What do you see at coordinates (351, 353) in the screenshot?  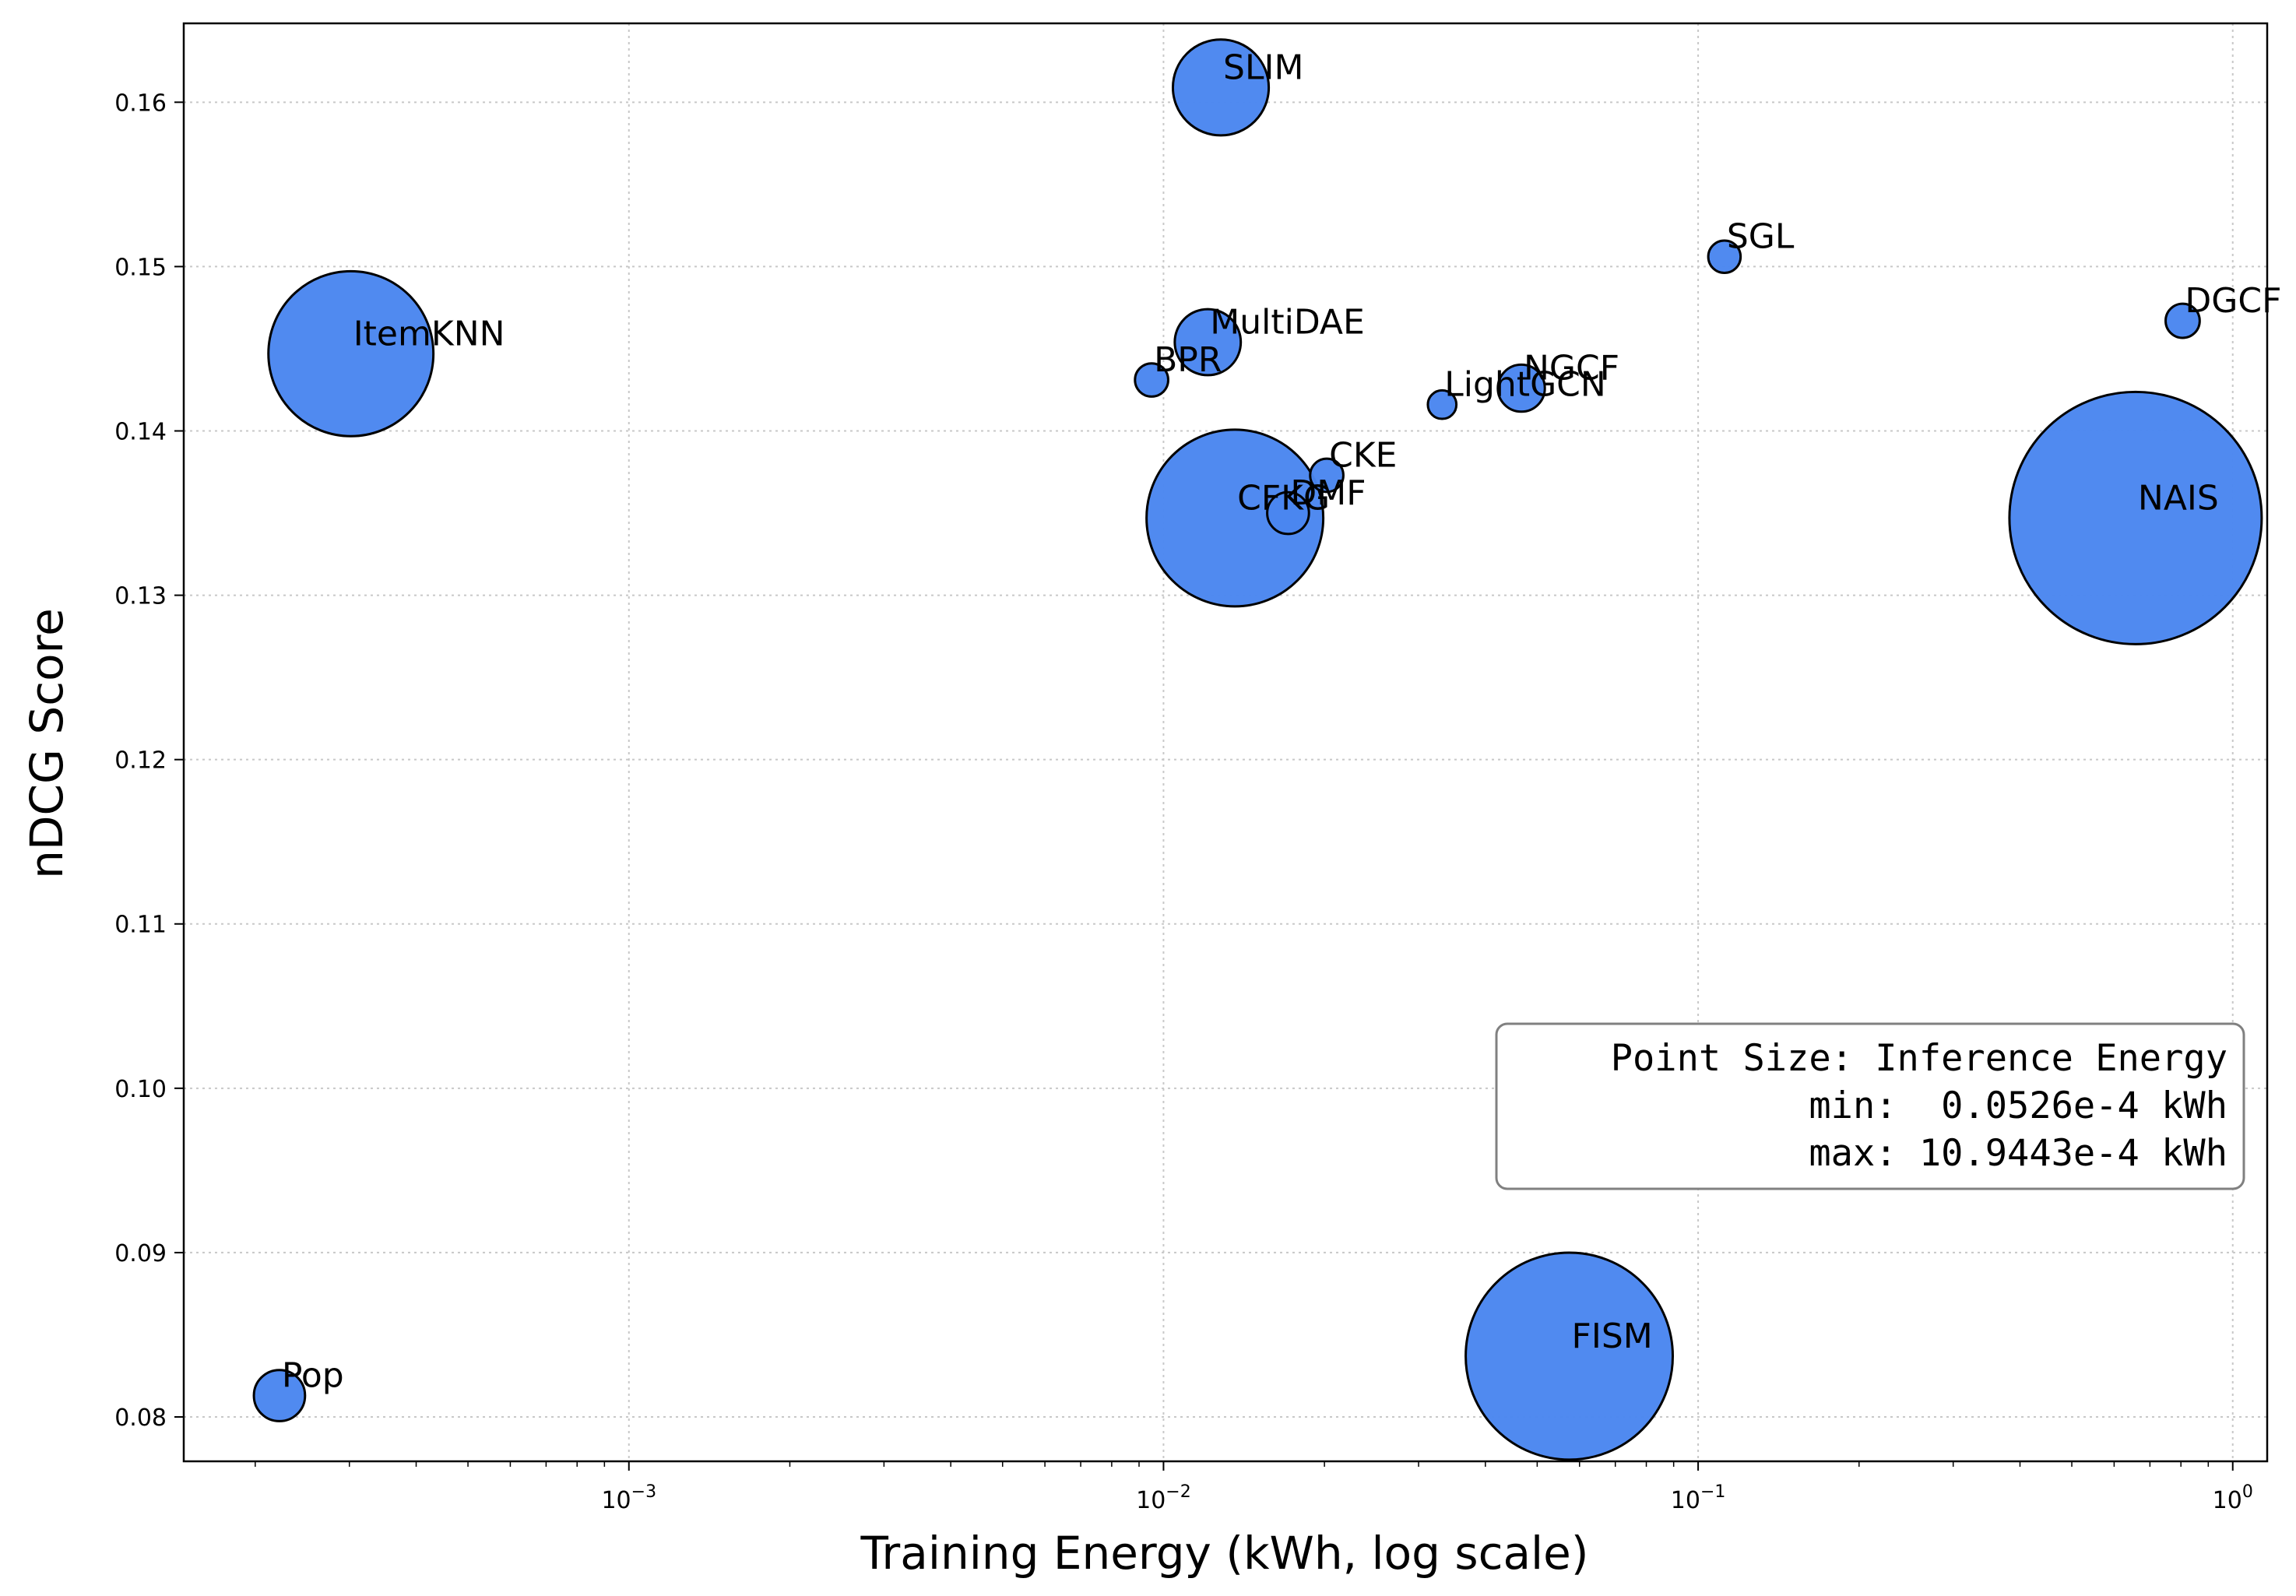 I see `data-point-itemknn` at bounding box center [351, 353].